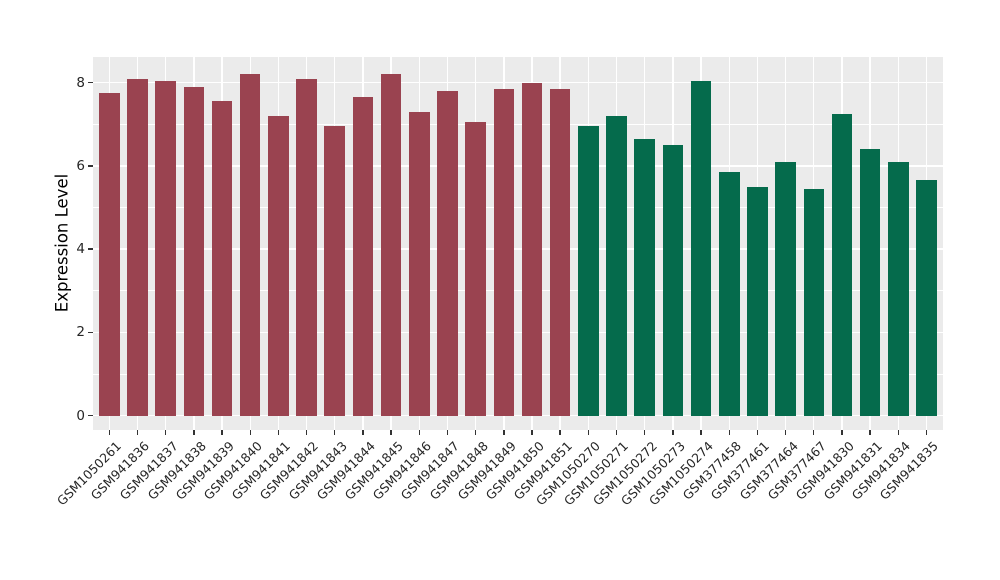  What do you see at coordinates (588, 271) in the screenshot?
I see `bar-GSM1050270` at bounding box center [588, 271].